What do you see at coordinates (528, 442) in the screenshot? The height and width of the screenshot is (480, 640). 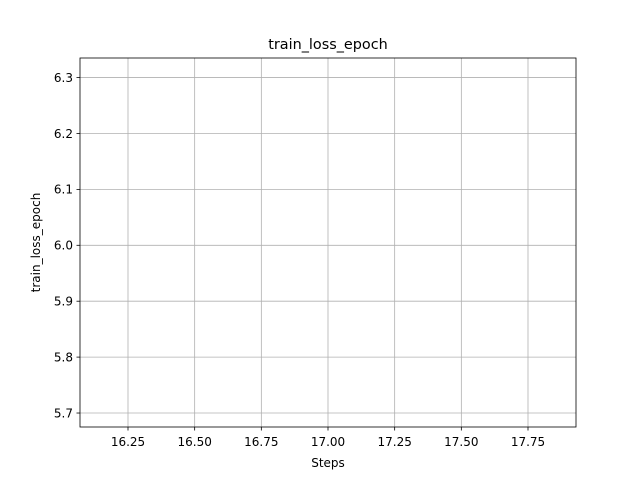 I see `x-tick-label: 17.75` at bounding box center [528, 442].